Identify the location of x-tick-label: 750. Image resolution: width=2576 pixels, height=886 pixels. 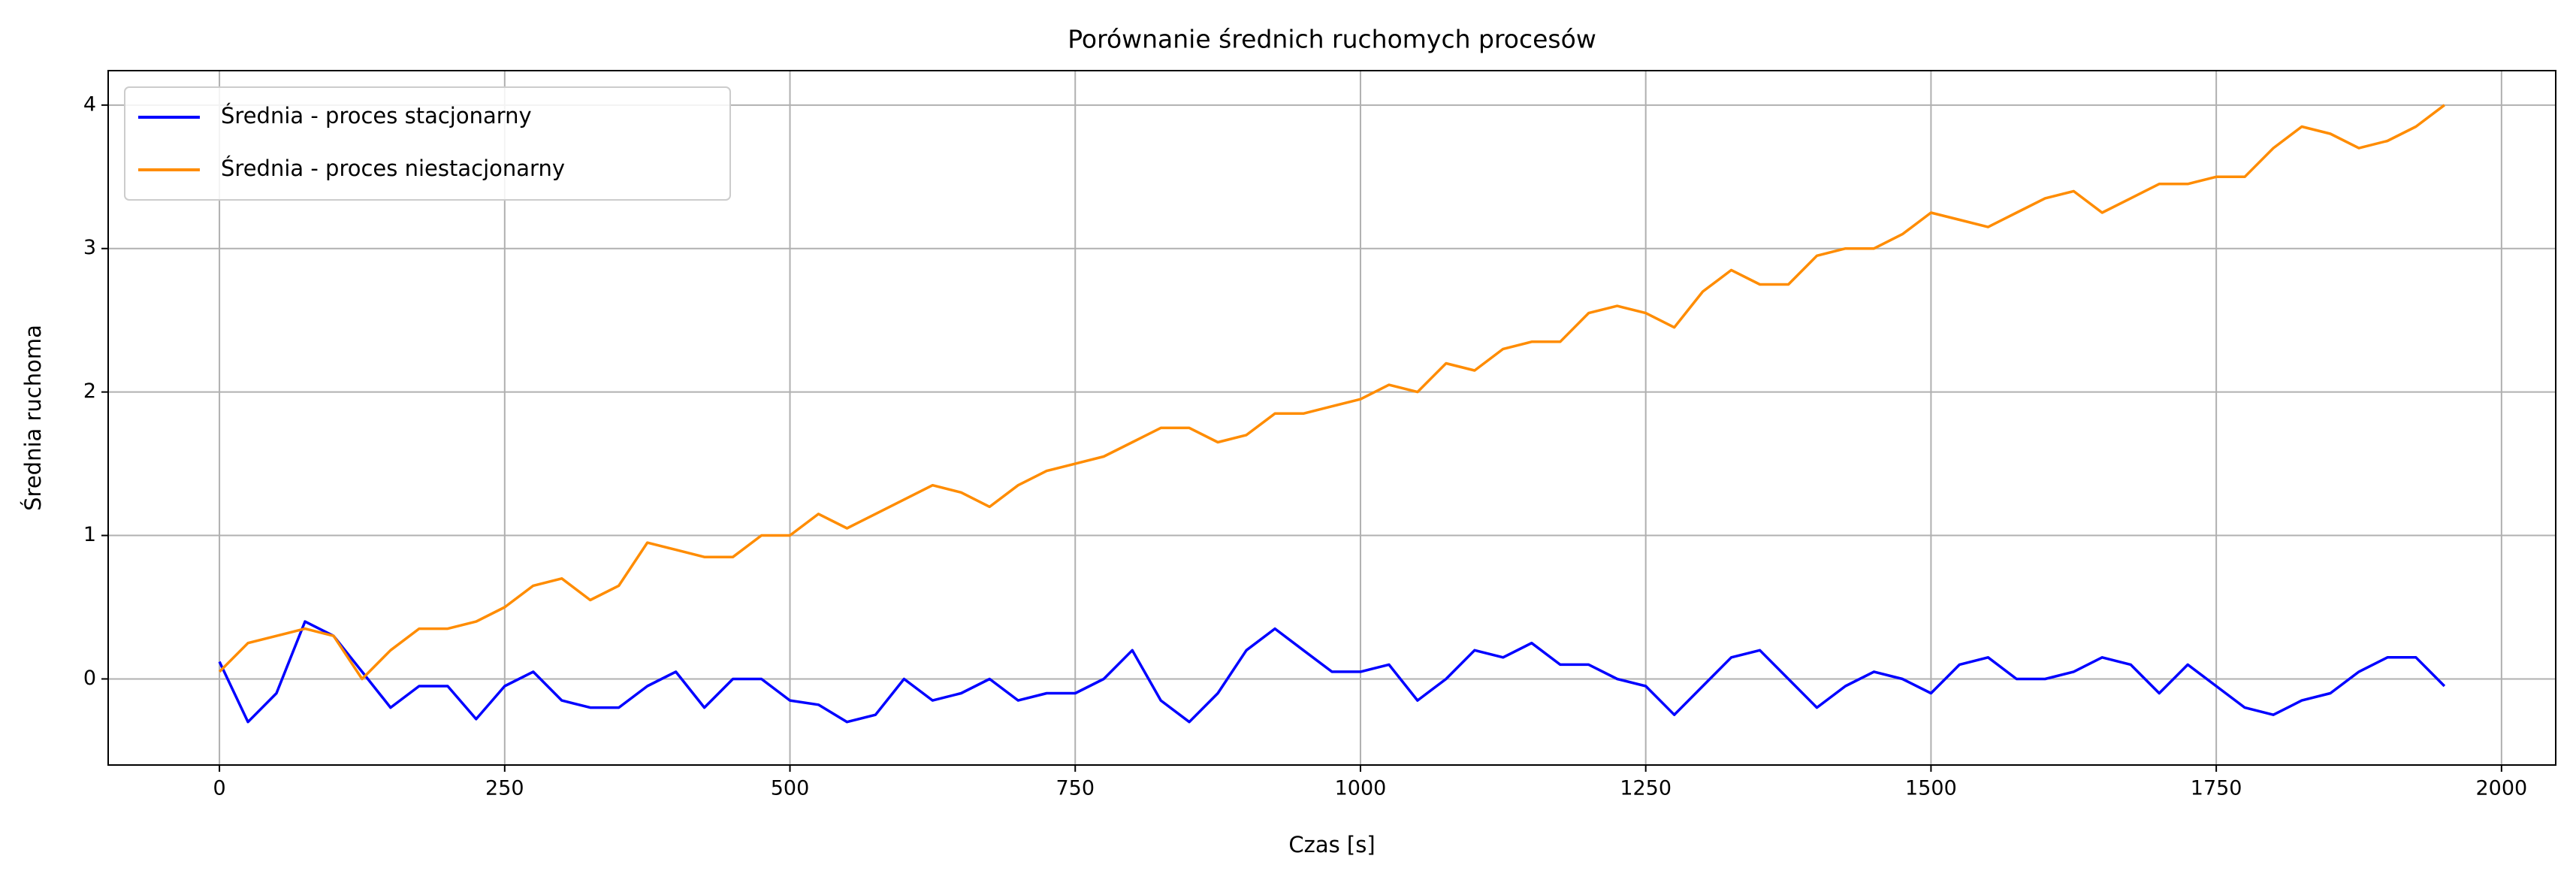
(1075, 789).